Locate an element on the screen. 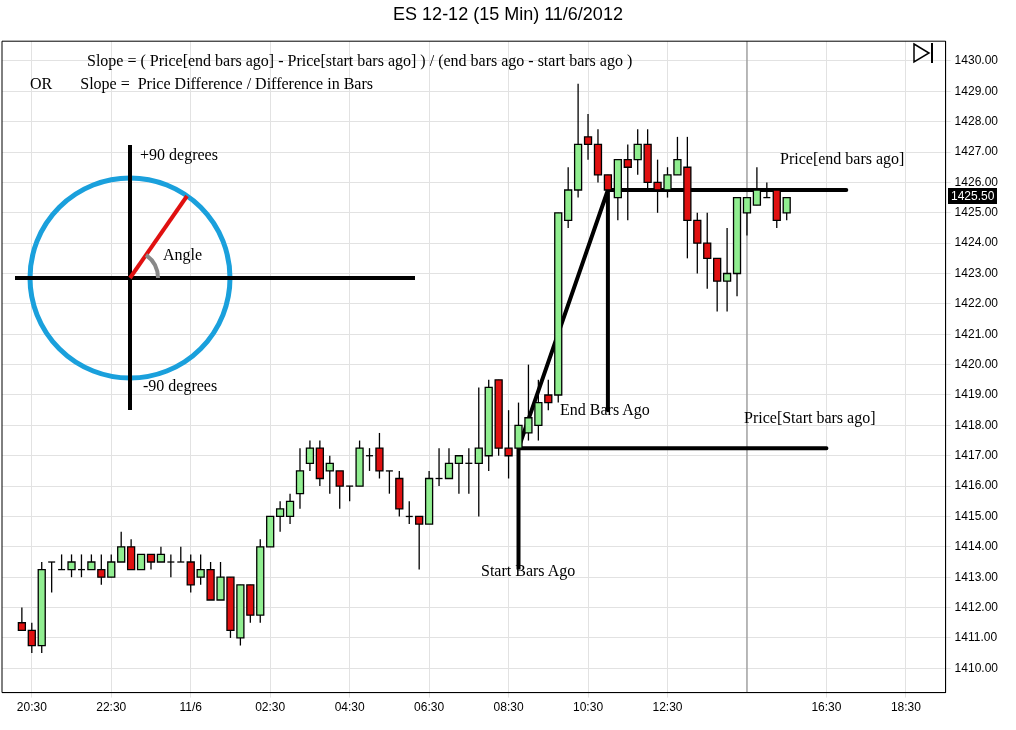 Image resolution: width=1016 pixels, height=730 pixels. y-tick-label: 1414.00 is located at coordinates (976, 546).